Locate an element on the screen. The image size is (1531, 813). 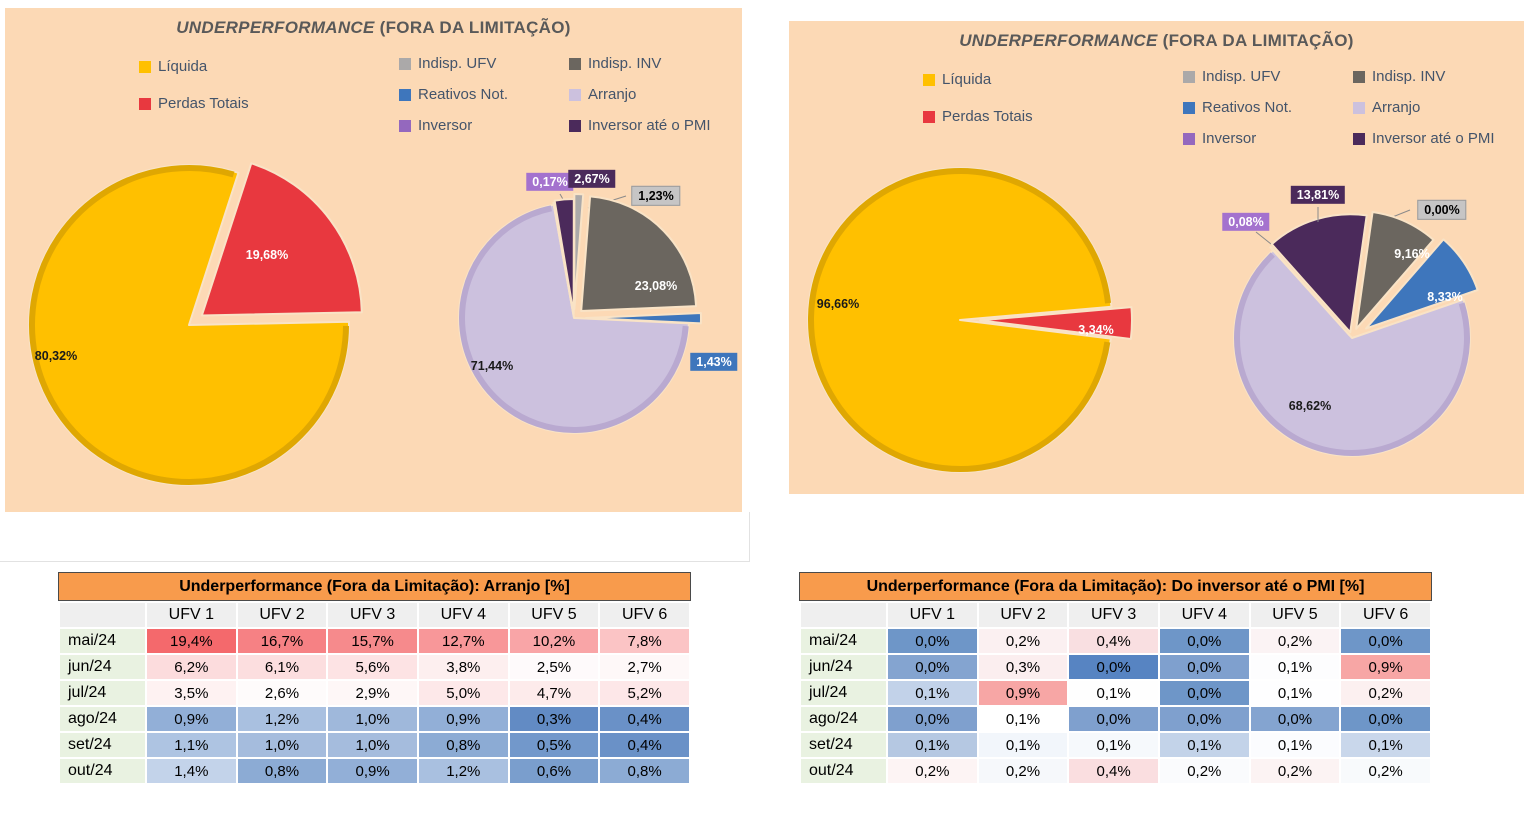
data-cell: 12,7% is located at coordinates (463, 641).